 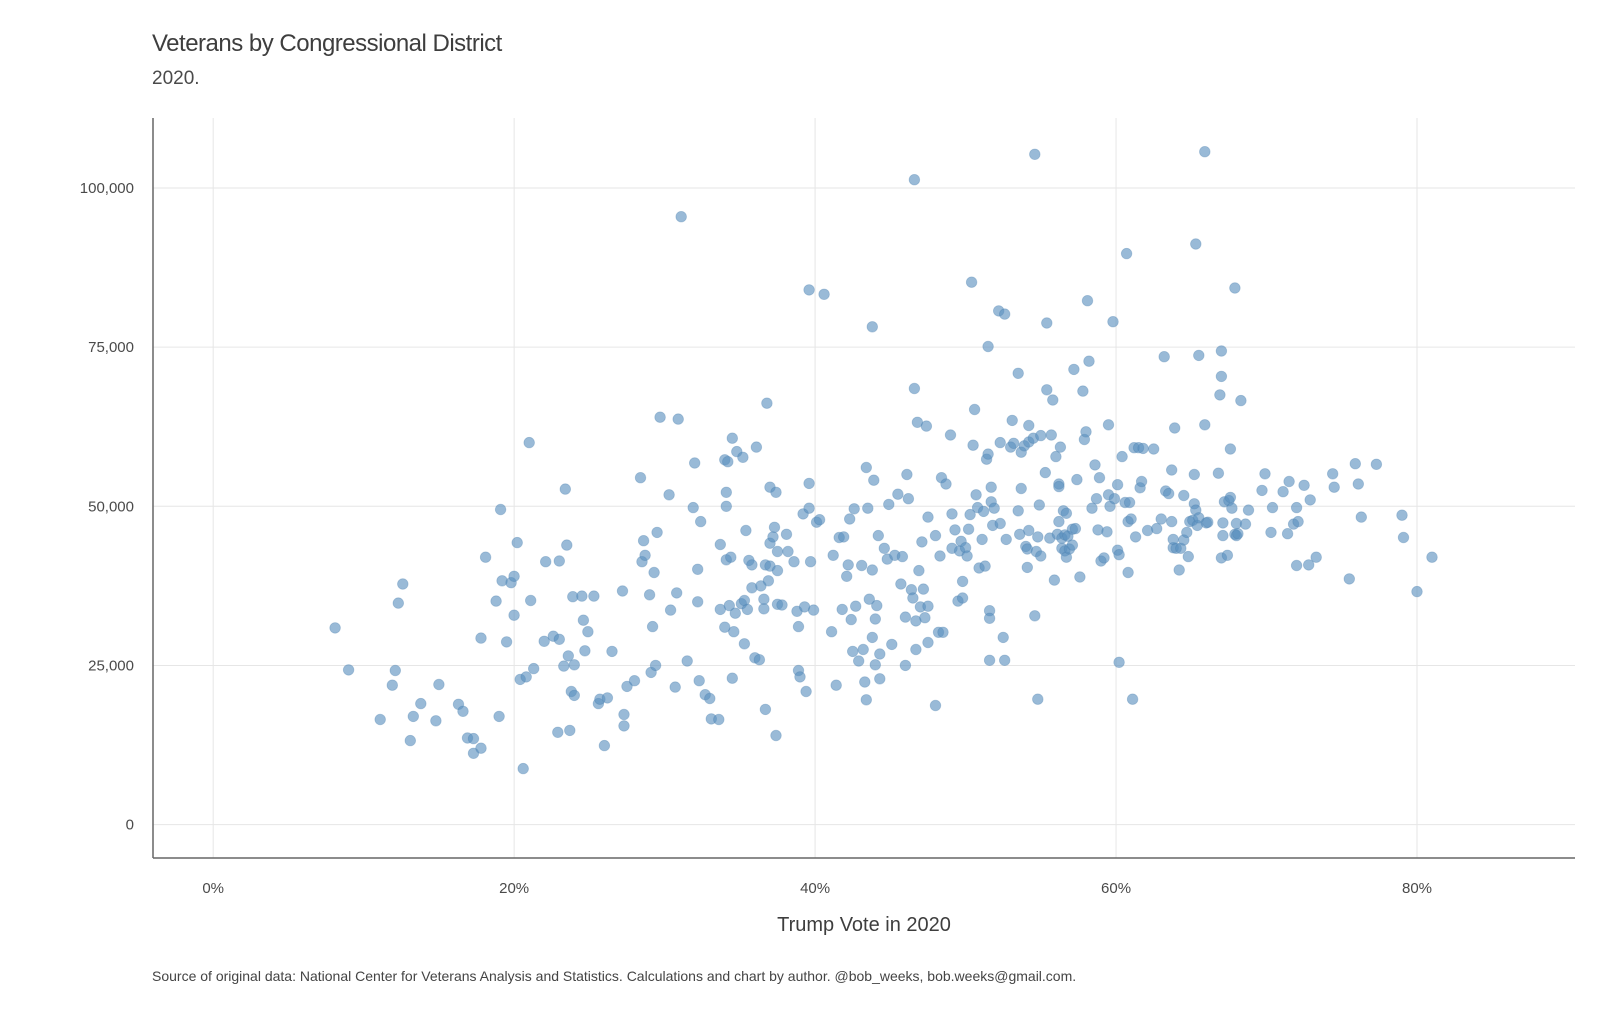 What do you see at coordinates (1116, 888) in the screenshot?
I see `x-tick-label: 60%` at bounding box center [1116, 888].